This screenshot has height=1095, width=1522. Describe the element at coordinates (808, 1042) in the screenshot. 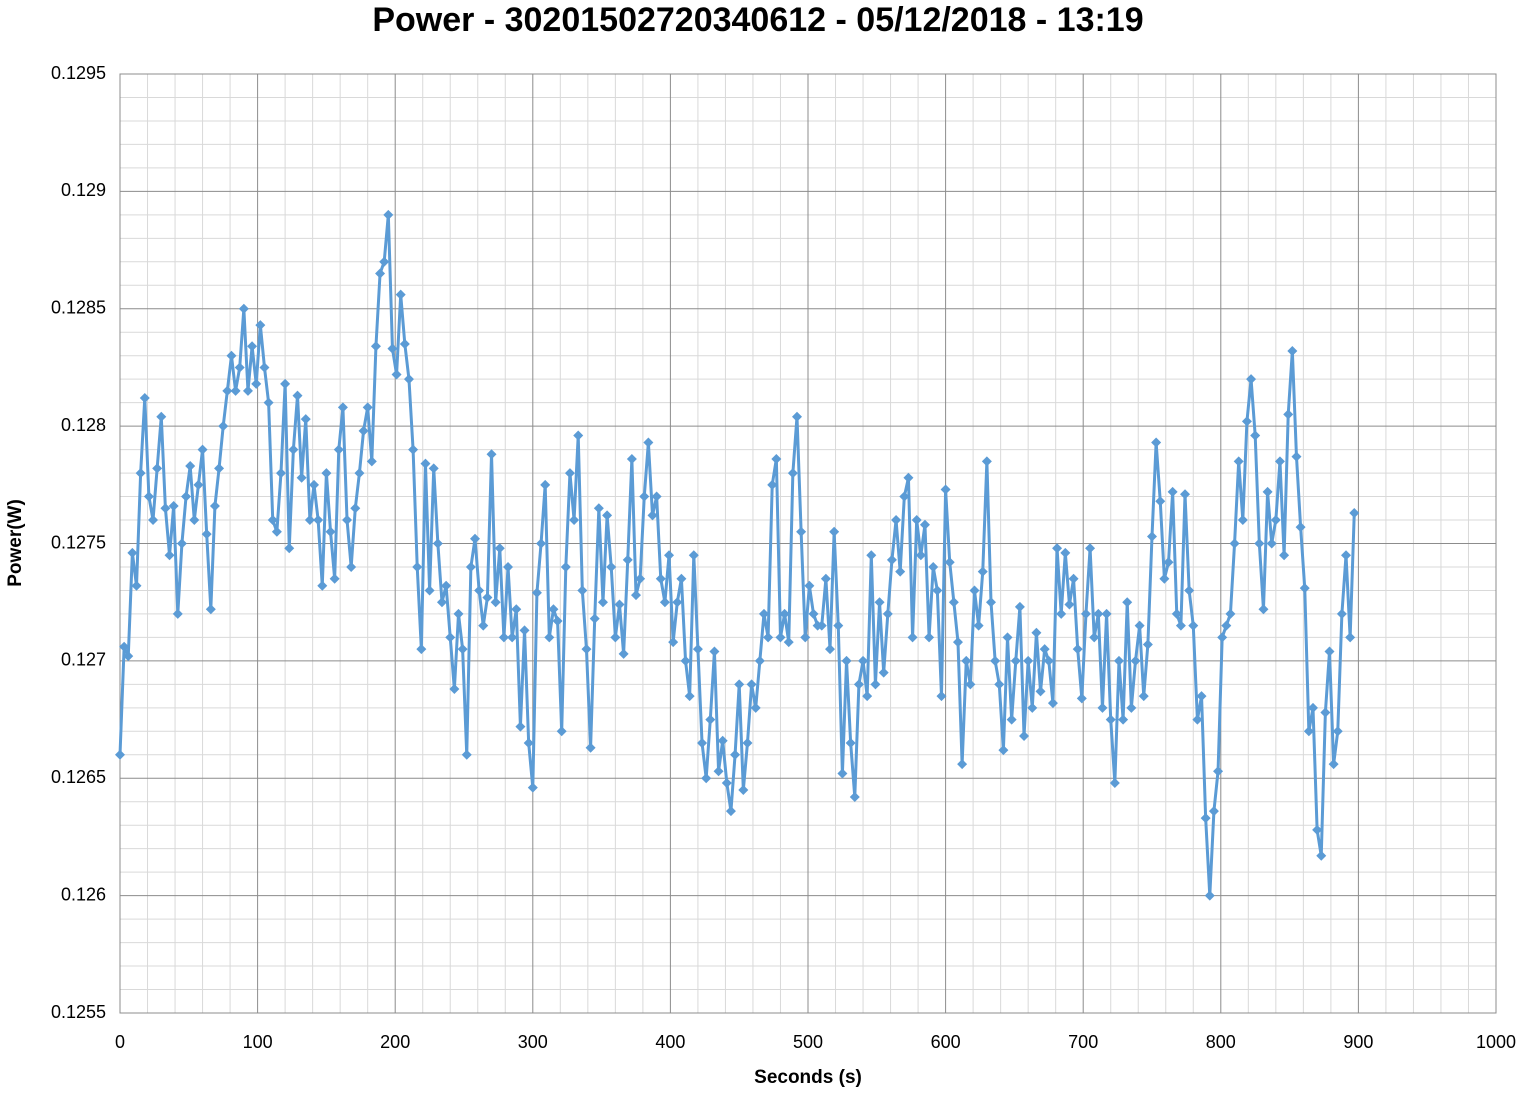

I see `x-tick-label: 500` at that location.